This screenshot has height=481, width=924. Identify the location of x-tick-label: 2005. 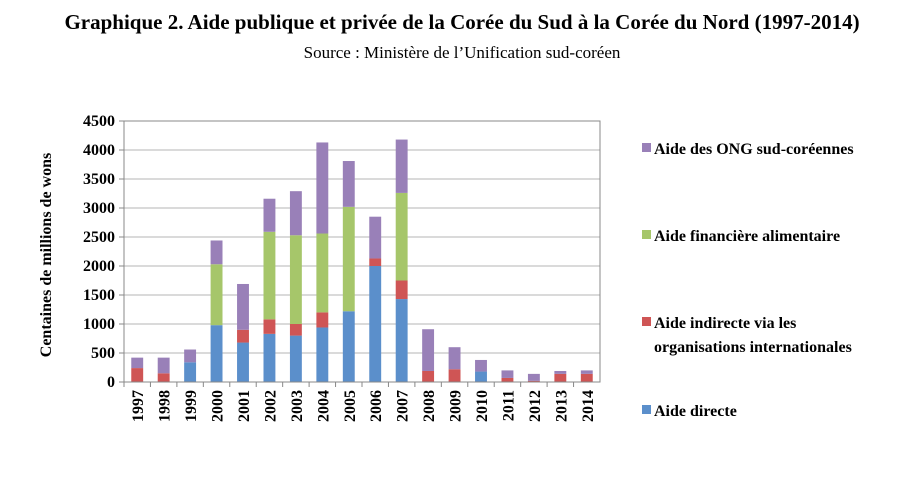
(350, 406).